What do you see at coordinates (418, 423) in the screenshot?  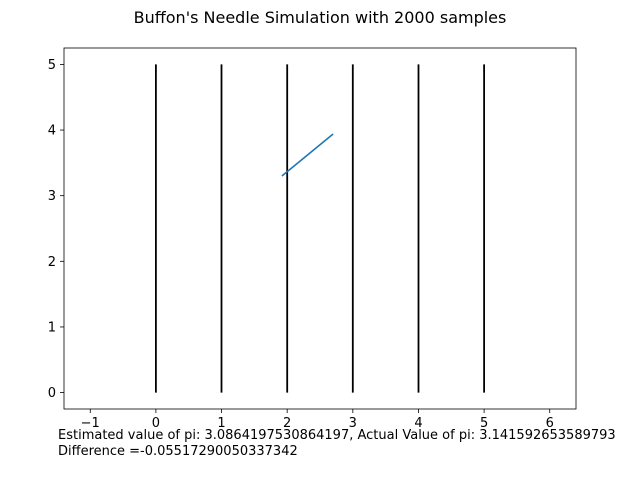 I see `x-tick-label: 4` at bounding box center [418, 423].